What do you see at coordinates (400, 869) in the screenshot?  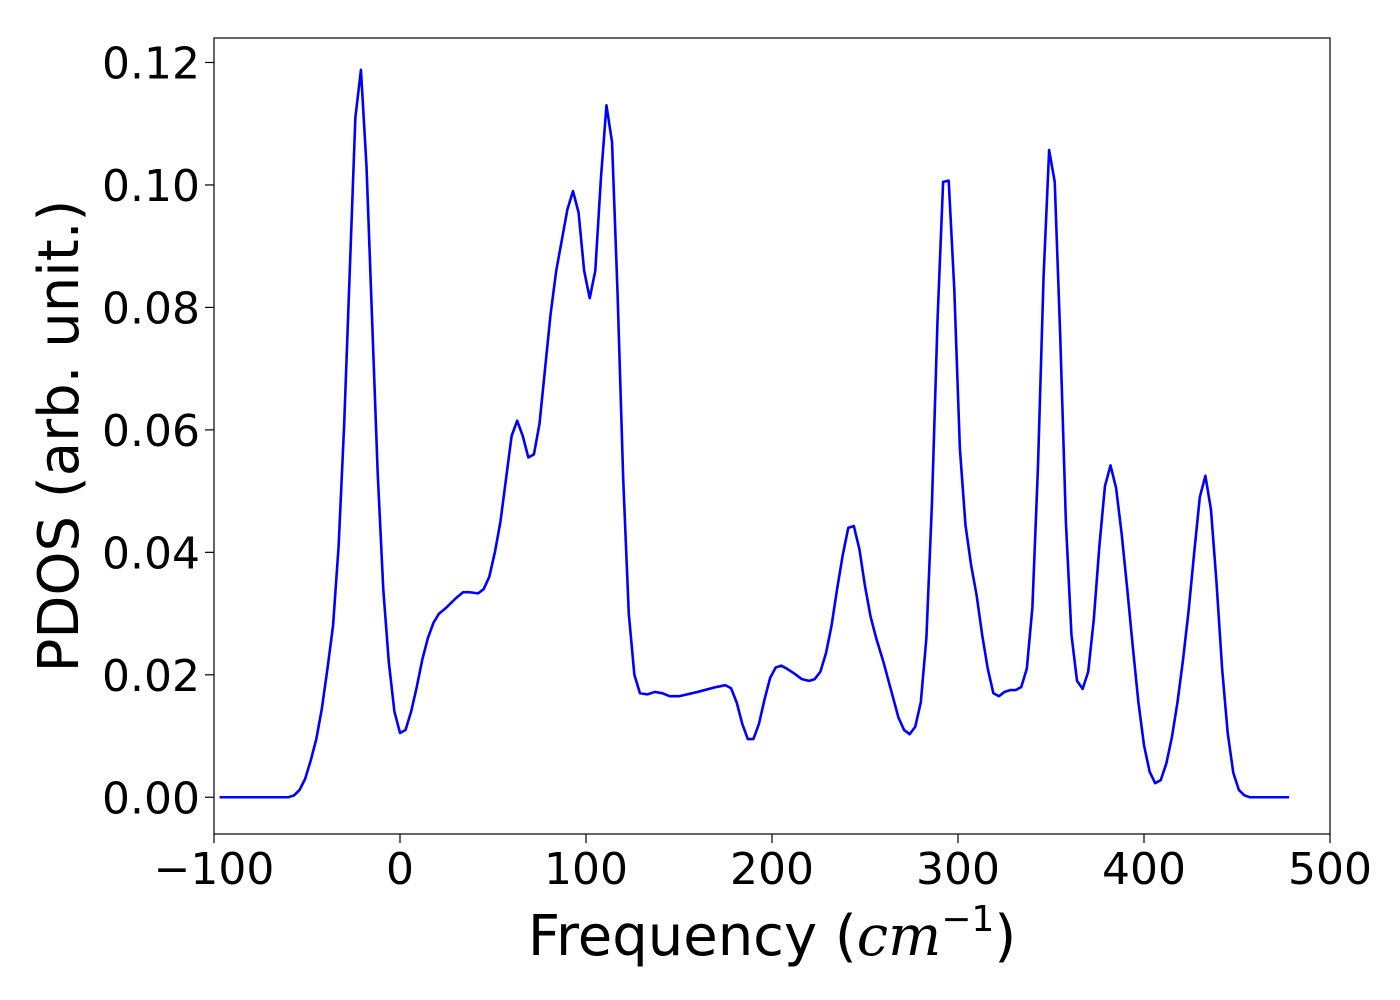 I see `x-tick-label: 0` at bounding box center [400, 869].